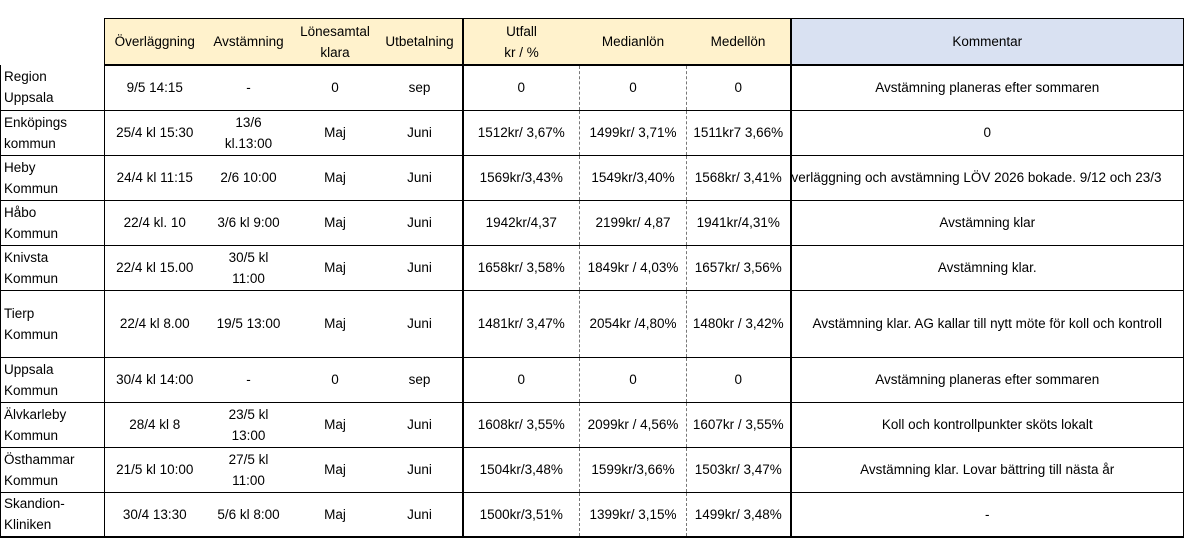 The image size is (1194, 546). I want to click on cell-utbetalning: sep, so click(420, 379).